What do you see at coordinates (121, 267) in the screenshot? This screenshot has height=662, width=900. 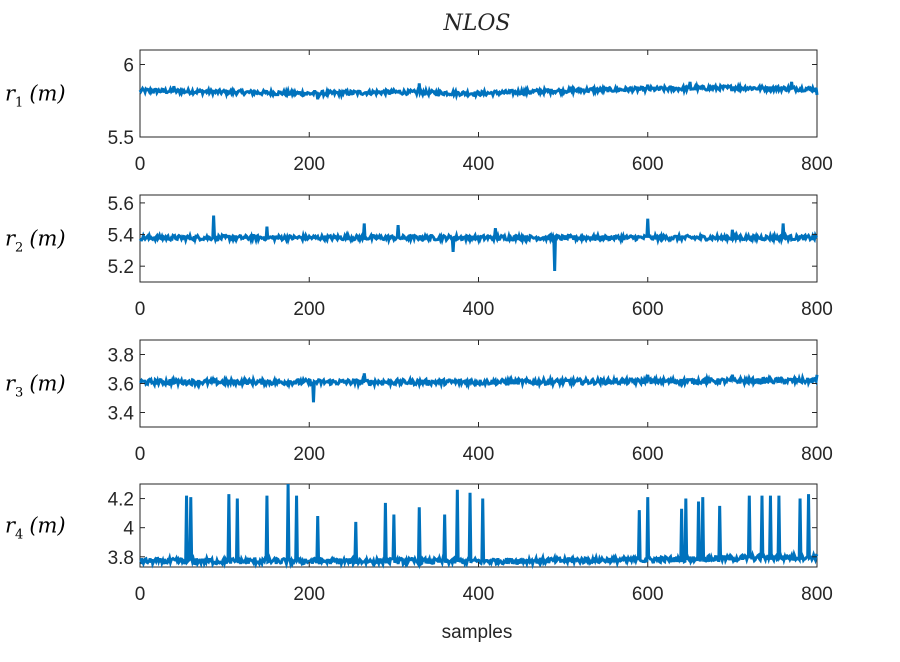 I see `y-tick-label: 5.2` at bounding box center [121, 267].